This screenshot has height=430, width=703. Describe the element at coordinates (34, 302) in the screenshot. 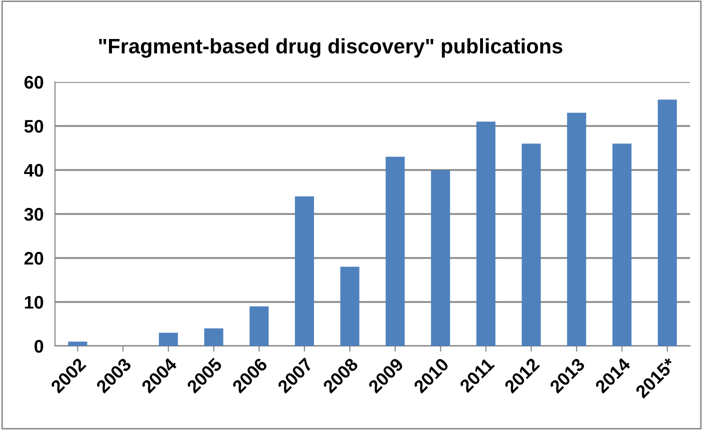

I see `y-tick-label: 10` at that location.